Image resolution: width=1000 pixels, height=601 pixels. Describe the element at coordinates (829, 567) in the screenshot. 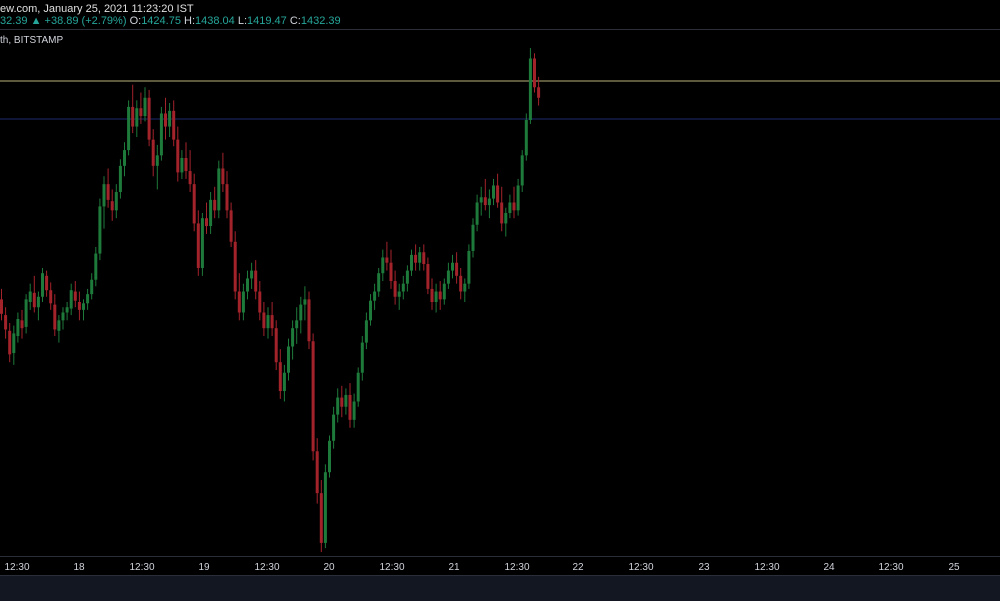

I see `x-tick-label: 24` at that location.